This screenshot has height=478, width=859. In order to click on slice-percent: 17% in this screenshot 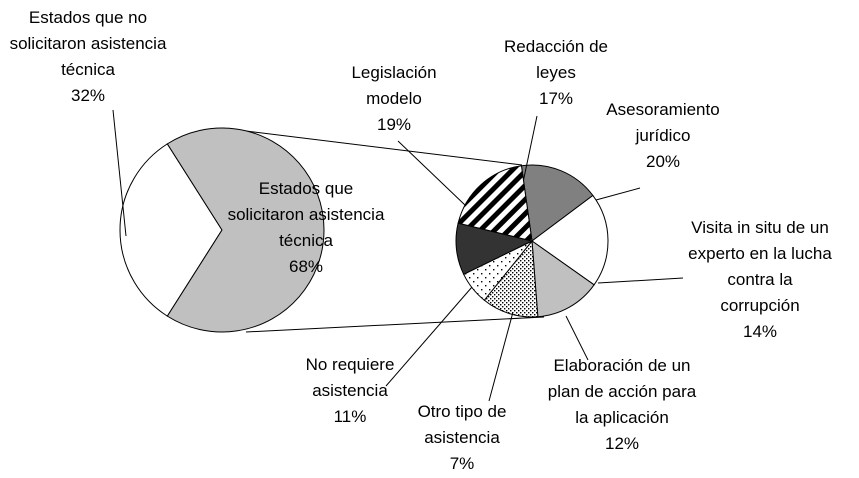, I will do `click(556, 98)`.